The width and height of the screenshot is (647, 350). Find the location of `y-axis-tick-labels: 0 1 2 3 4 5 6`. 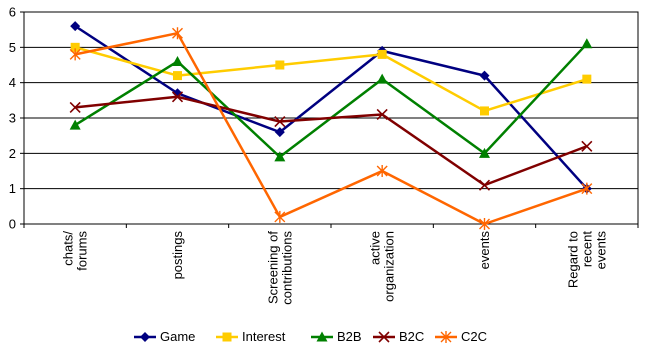

y-axis-tick-labels: 0 1 2 3 4 5 6 is located at coordinates (12, 118).